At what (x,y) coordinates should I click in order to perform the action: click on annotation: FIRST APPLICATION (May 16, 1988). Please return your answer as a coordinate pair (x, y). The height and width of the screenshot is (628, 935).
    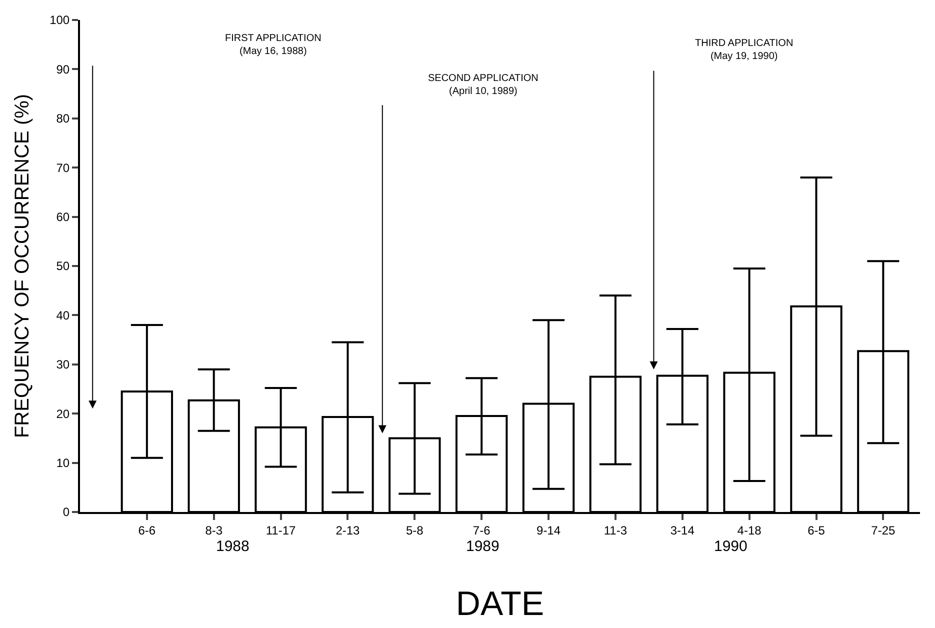
    Looking at the image, I should click on (273, 45).